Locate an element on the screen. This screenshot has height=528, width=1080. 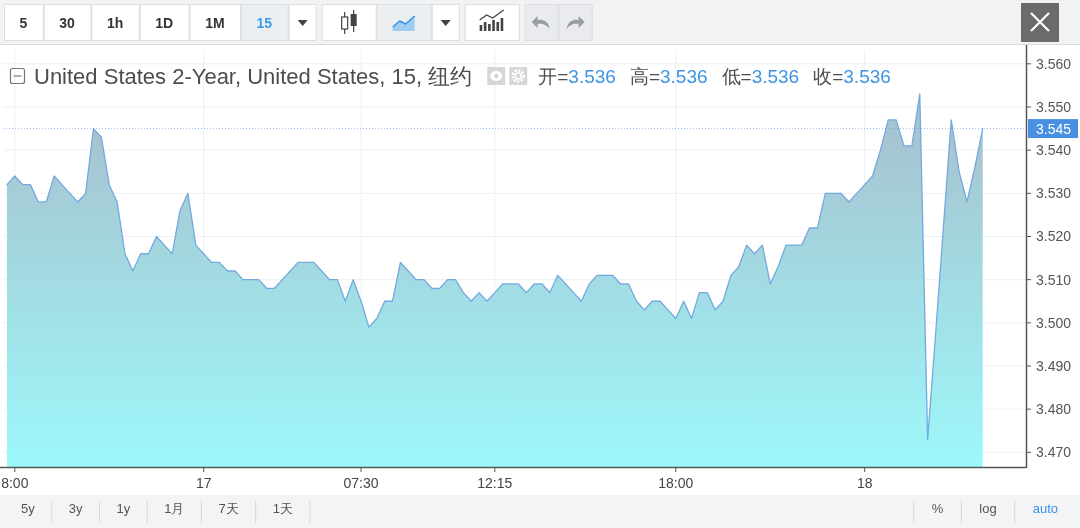
y-tick-label: 3.540 is located at coordinates (1054, 150).